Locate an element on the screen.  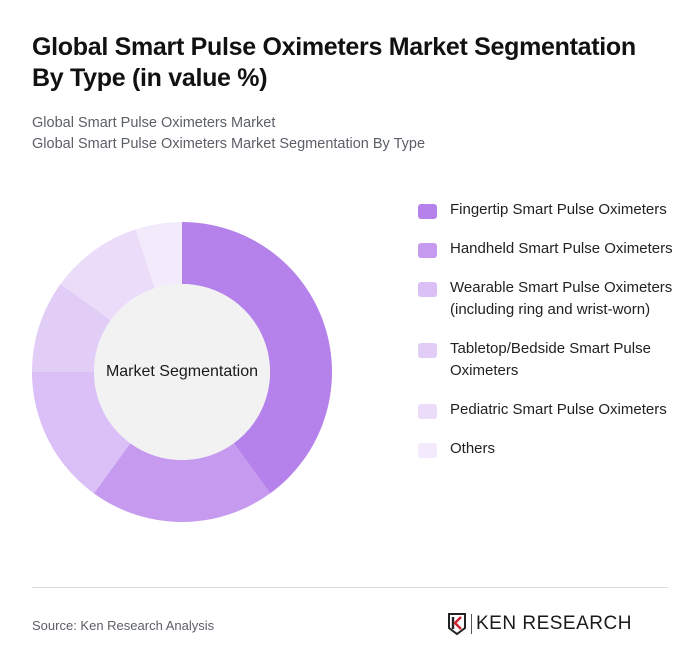
source-note: Source: Ken Research Analysis is located at coordinates (123, 625).